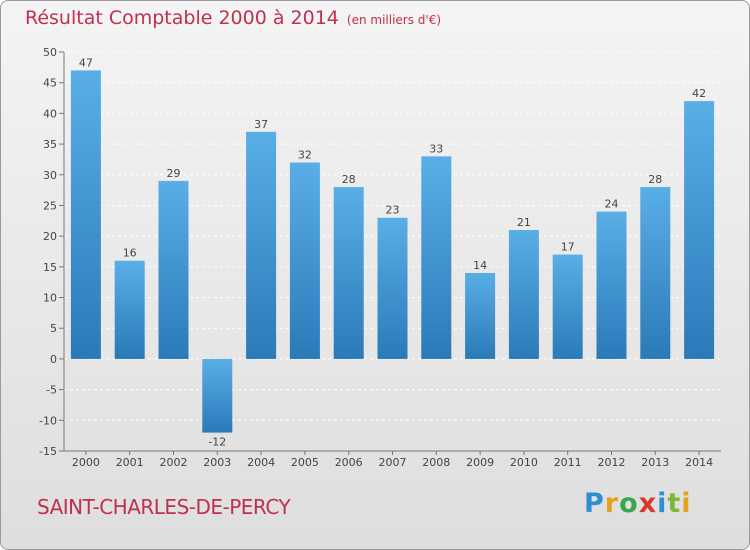 The height and width of the screenshot is (550, 750). Describe the element at coordinates (50, 267) in the screenshot. I see `y-tick-label: 15` at that location.